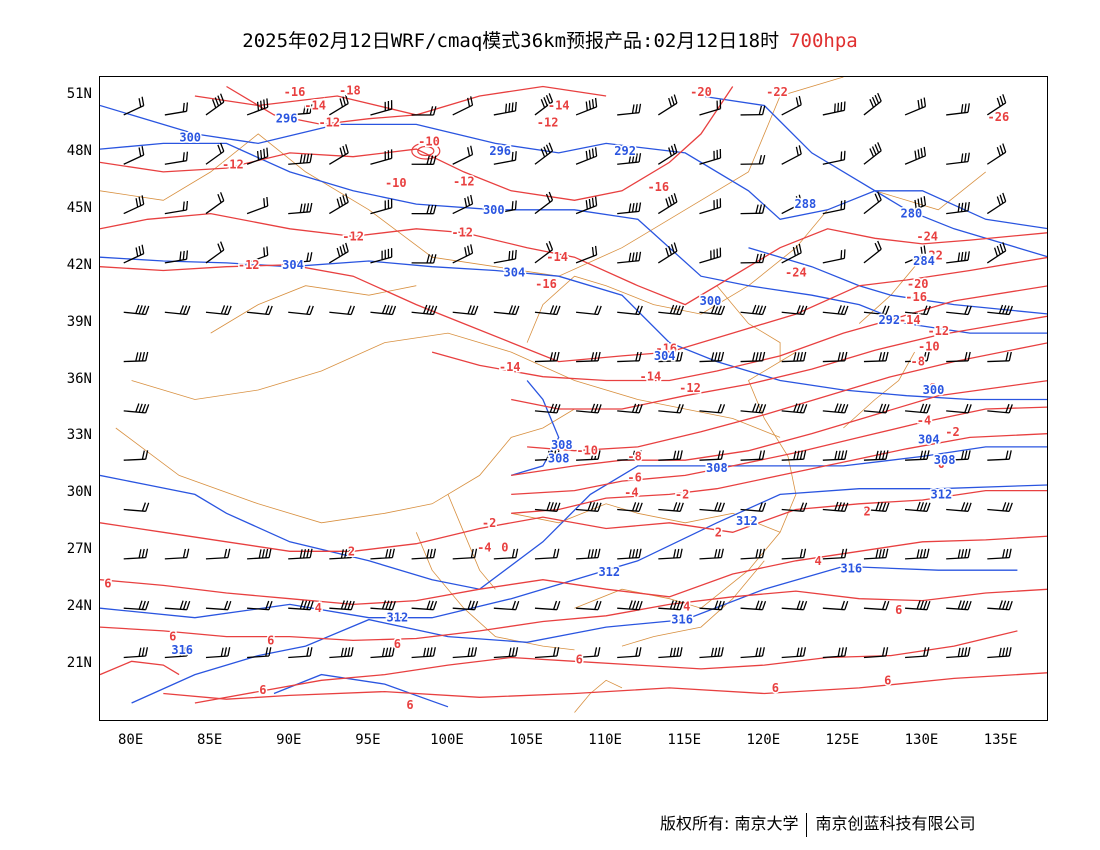 The width and height of the screenshot is (1100, 850). I want to click on temperature-label: -20, so click(918, 284).